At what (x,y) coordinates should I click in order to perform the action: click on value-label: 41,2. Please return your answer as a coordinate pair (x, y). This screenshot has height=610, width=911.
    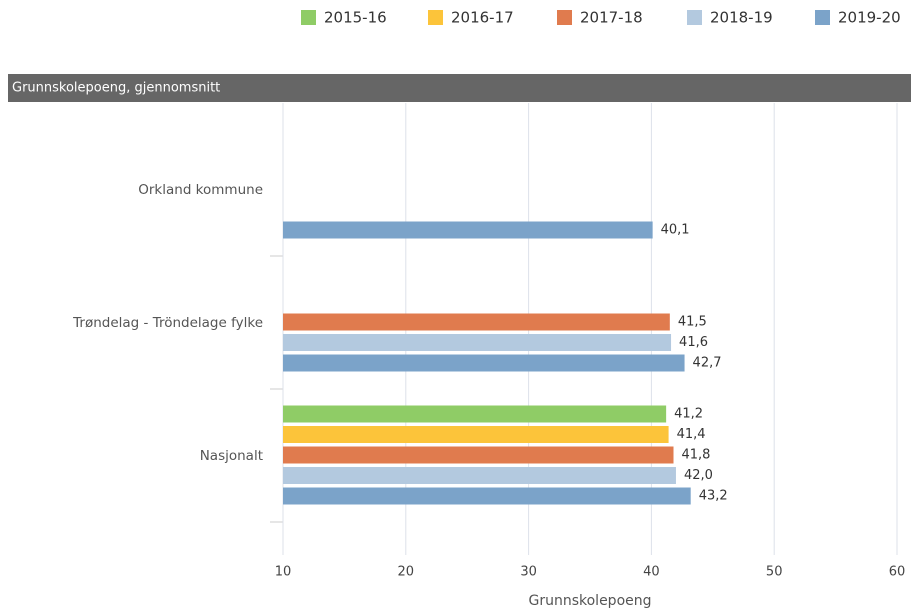
    Looking at the image, I should click on (688, 414).